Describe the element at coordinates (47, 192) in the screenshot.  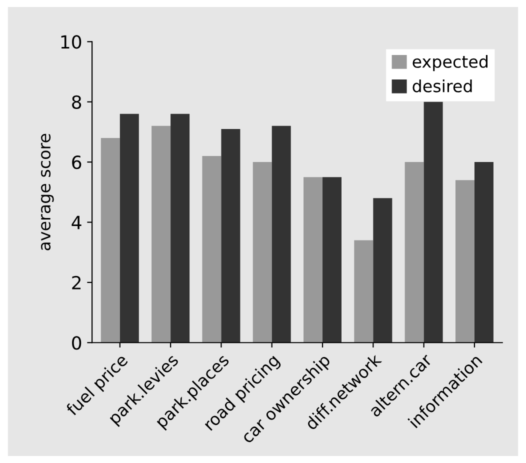
I see `y-axis-title: average score` at that location.